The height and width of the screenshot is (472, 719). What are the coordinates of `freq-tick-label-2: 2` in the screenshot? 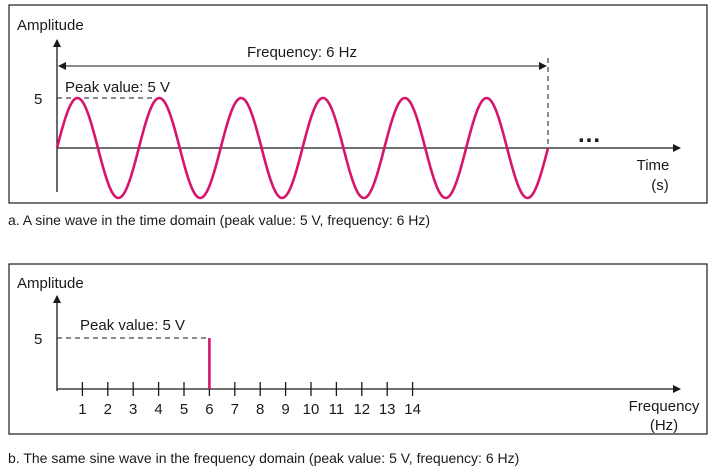 It's located at (108, 409).